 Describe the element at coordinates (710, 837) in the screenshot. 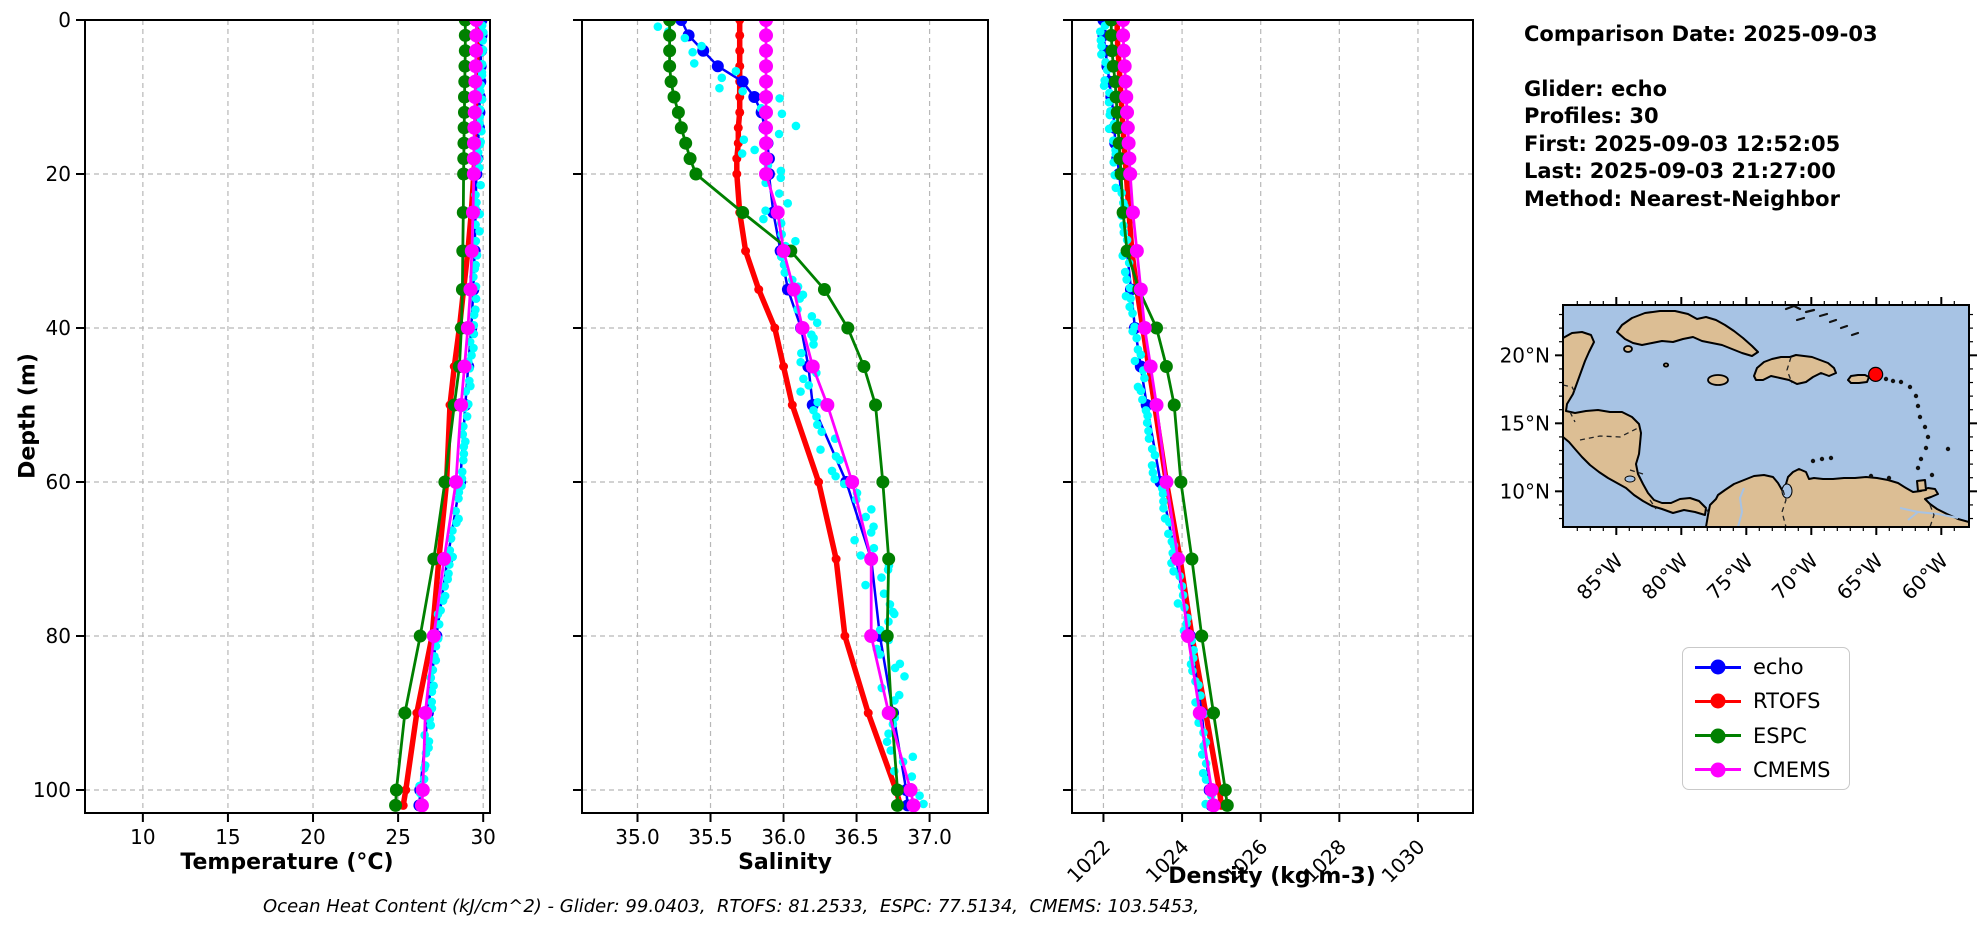

I see `svg-text: 35.5` at that location.